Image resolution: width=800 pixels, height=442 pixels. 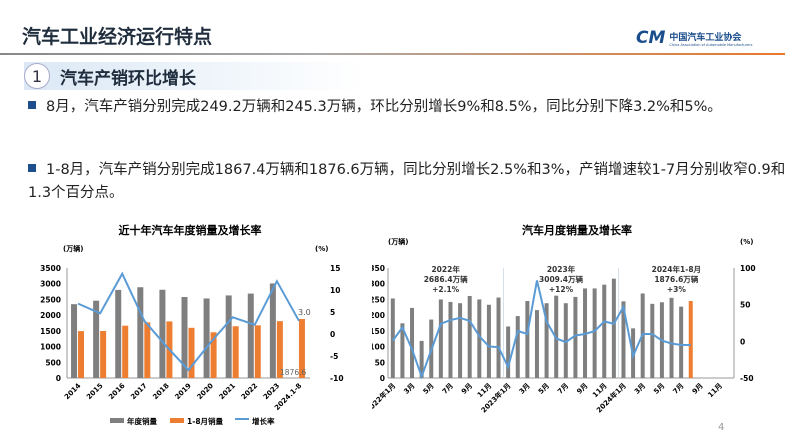 What do you see at coordinates (53, 362) in the screenshot?
I see `y-tick-label: 500` at bounding box center [53, 362].